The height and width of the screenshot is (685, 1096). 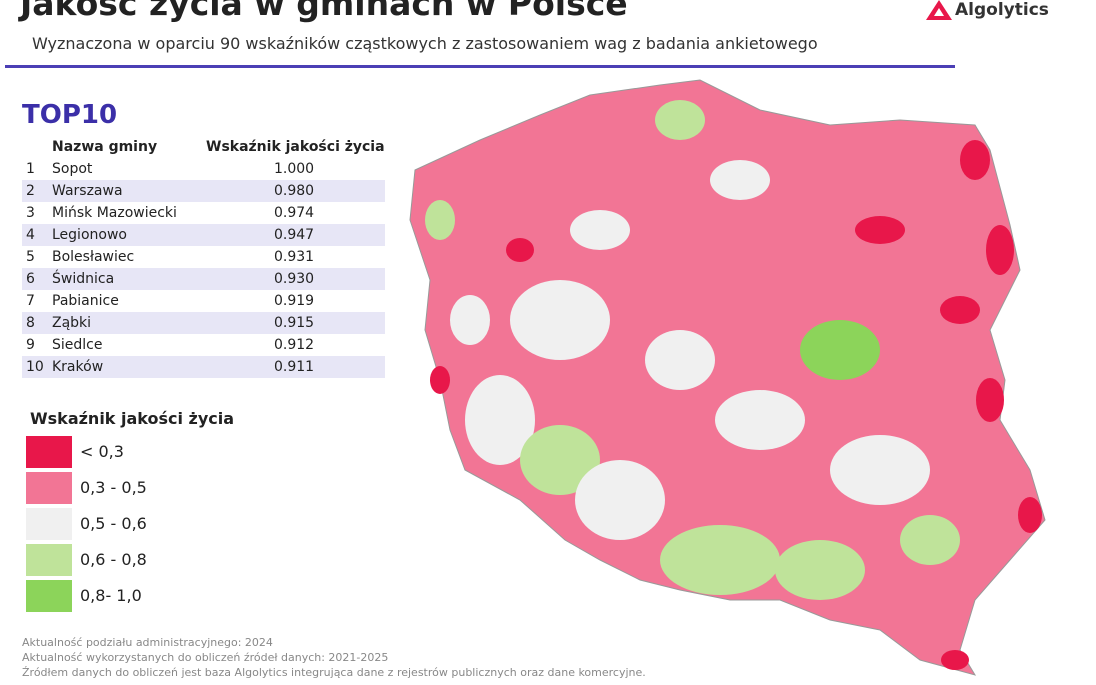 I want to click on table-row: 3 Mińsk Mazowiecki 0.974, so click(x=203, y=213).